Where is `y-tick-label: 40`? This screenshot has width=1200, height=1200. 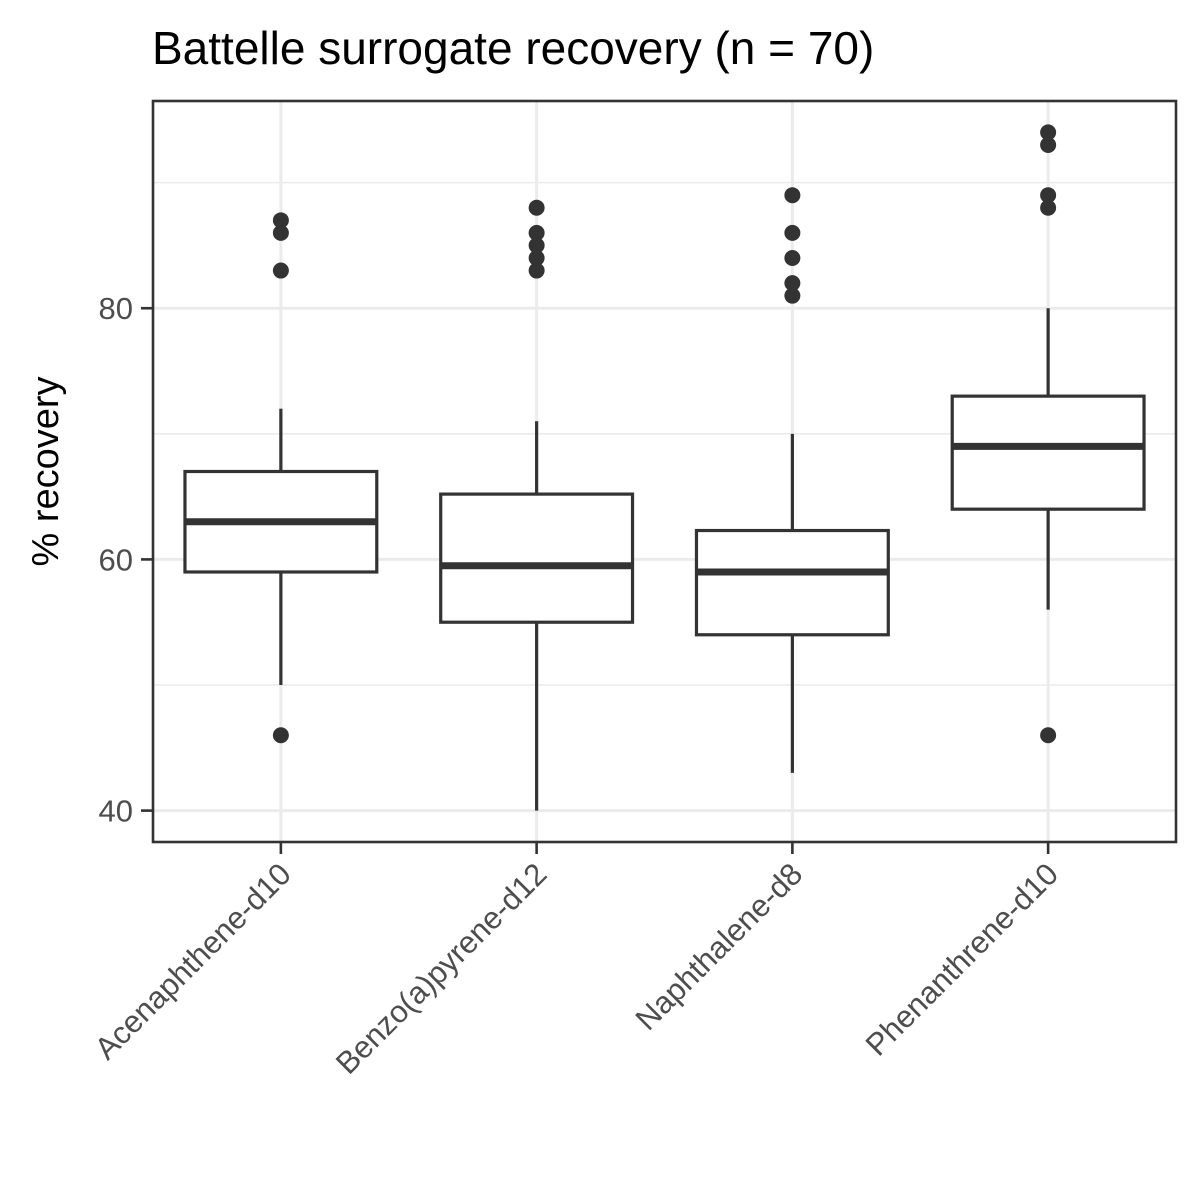
y-tick-label: 40 is located at coordinates (116, 811).